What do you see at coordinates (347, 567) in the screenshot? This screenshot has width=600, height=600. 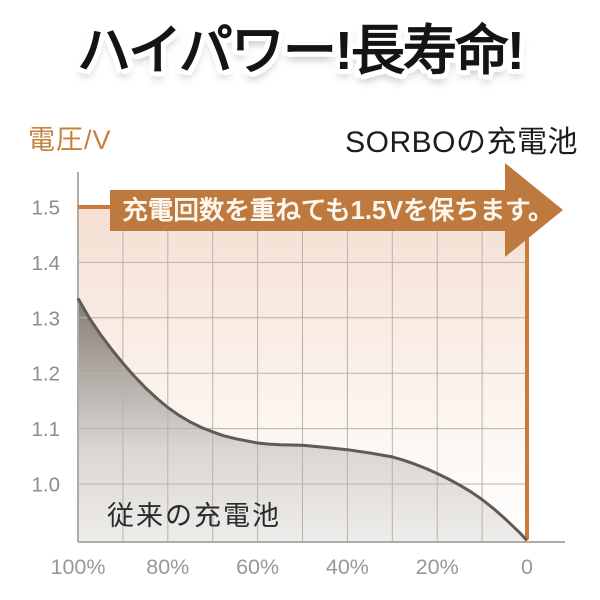 I see `x-tick-label: 40%` at bounding box center [347, 567].